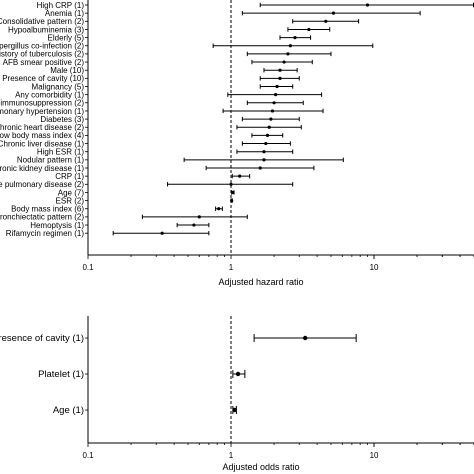 The height and width of the screenshot is (474, 474). I want to click on forest-row: Bronchiectatic pattern (2), so click(124, 217).